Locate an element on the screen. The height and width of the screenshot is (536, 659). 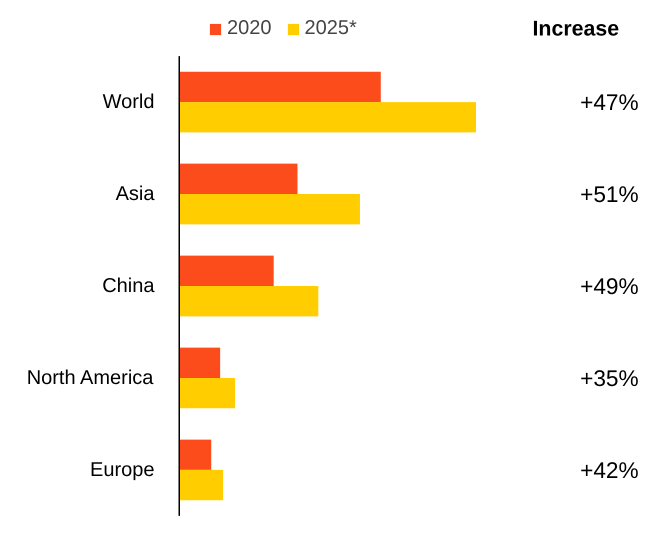
text: +47% is located at coordinates (609, 102).